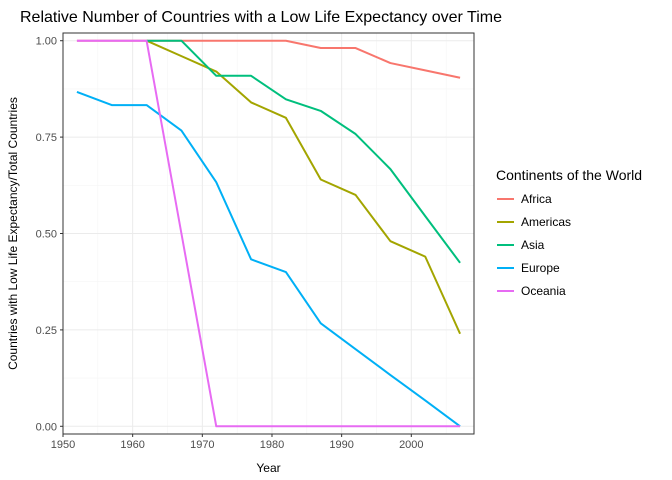 This screenshot has width=672, height=480. I want to click on legend-items: Africa Americas Asia Europe Oceania, so click(534, 245).